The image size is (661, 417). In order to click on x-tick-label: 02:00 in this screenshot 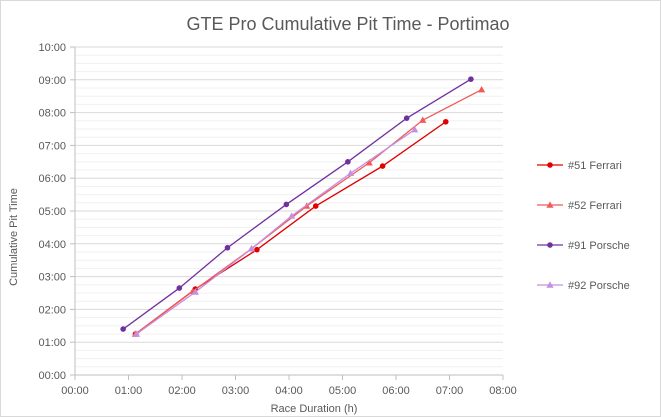, I will do `click(182, 391)`.